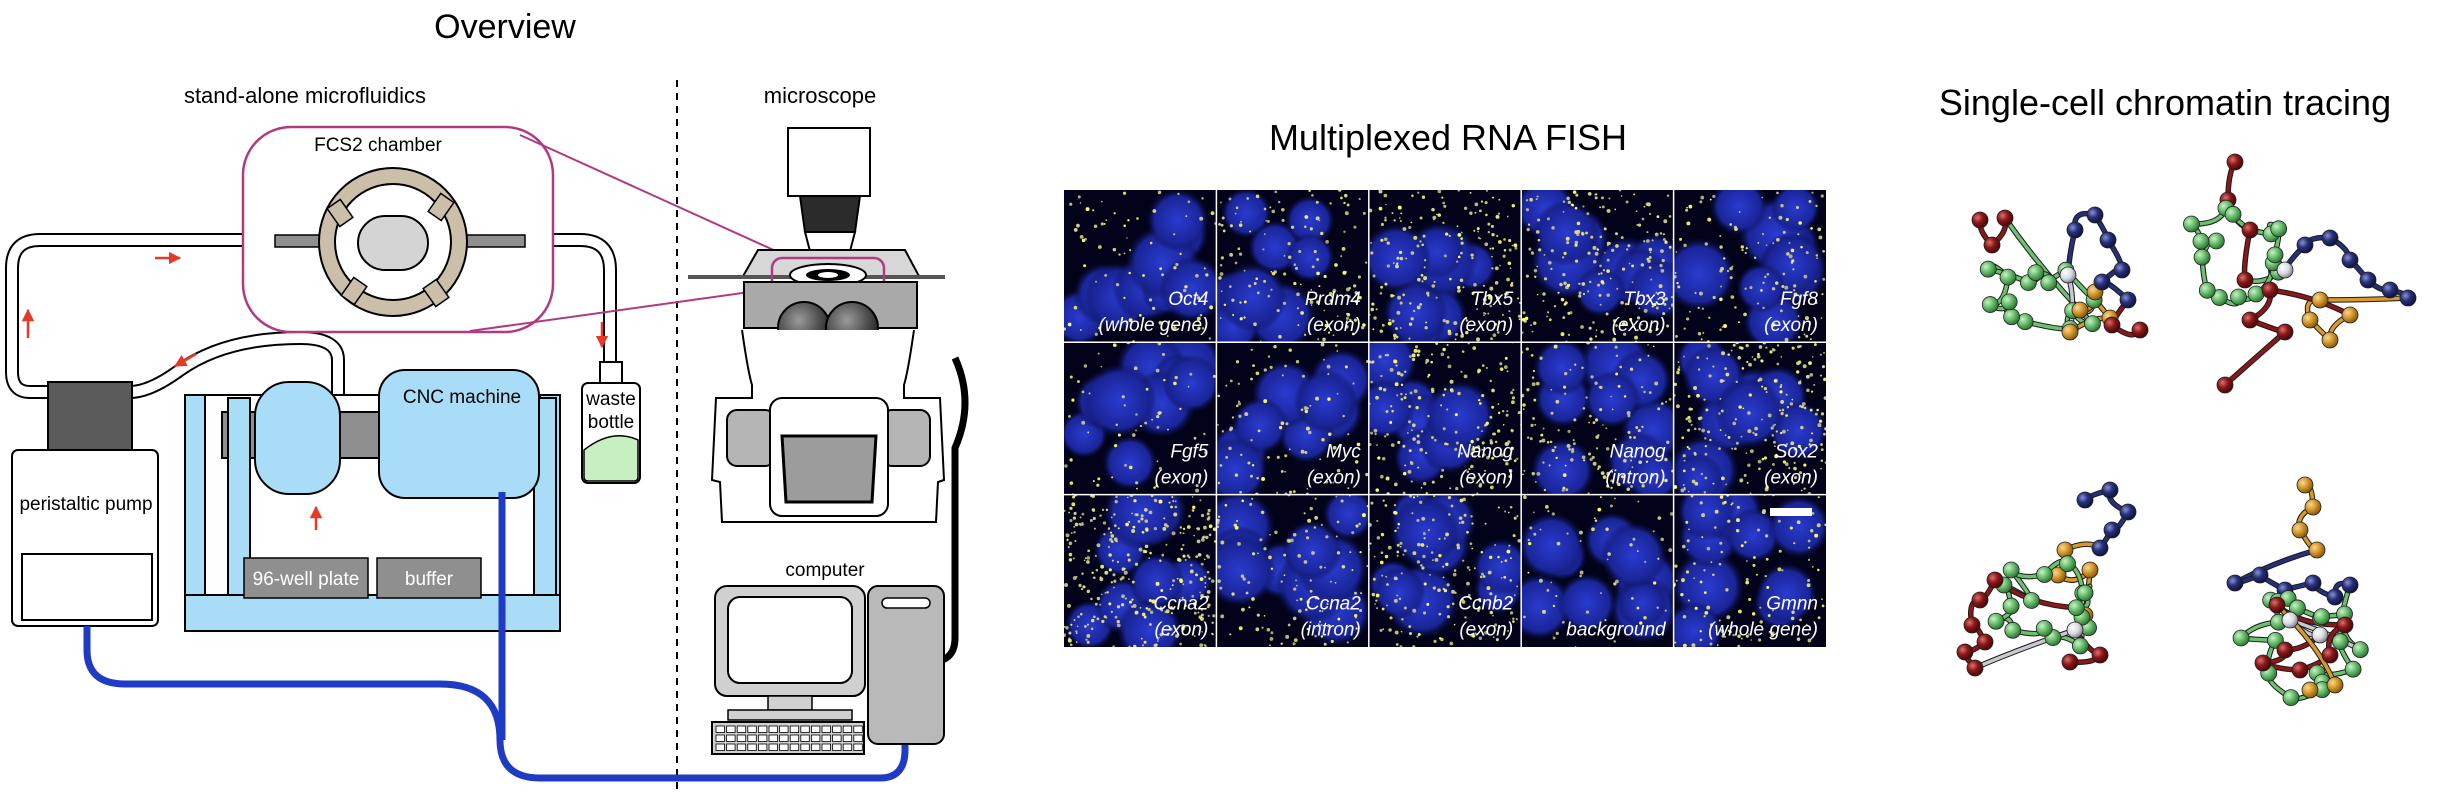 The width and height of the screenshot is (2460, 812). Describe the element at coordinates (1799, 299) in the screenshot. I see `fish-gene-label: Fgf8` at that location.